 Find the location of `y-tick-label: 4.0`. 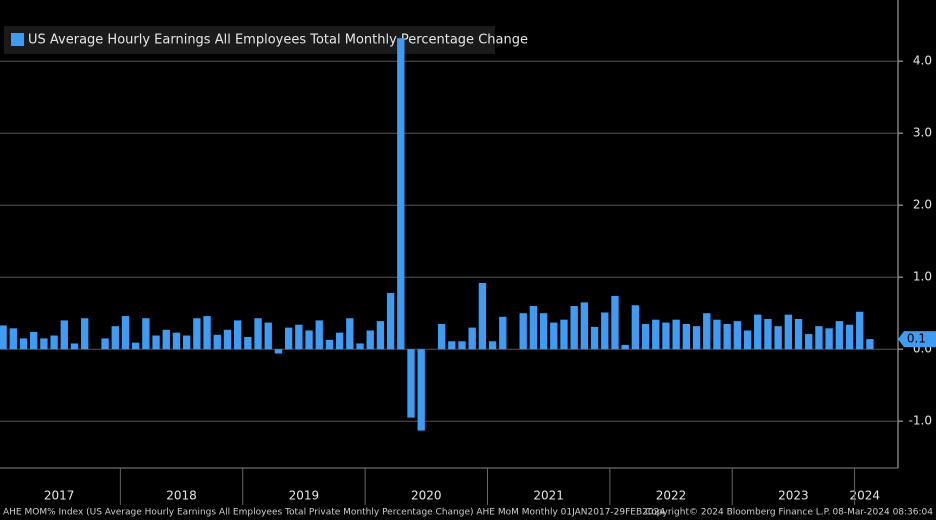

y-tick-label: 4.0 is located at coordinates (922, 61).